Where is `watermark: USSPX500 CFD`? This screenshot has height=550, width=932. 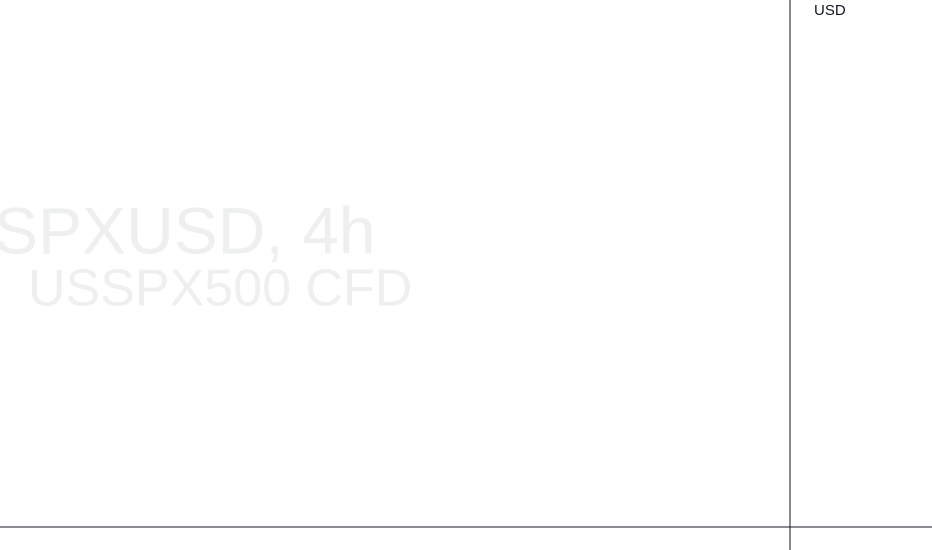 watermark: USSPX500 CFD is located at coordinates (220, 289).